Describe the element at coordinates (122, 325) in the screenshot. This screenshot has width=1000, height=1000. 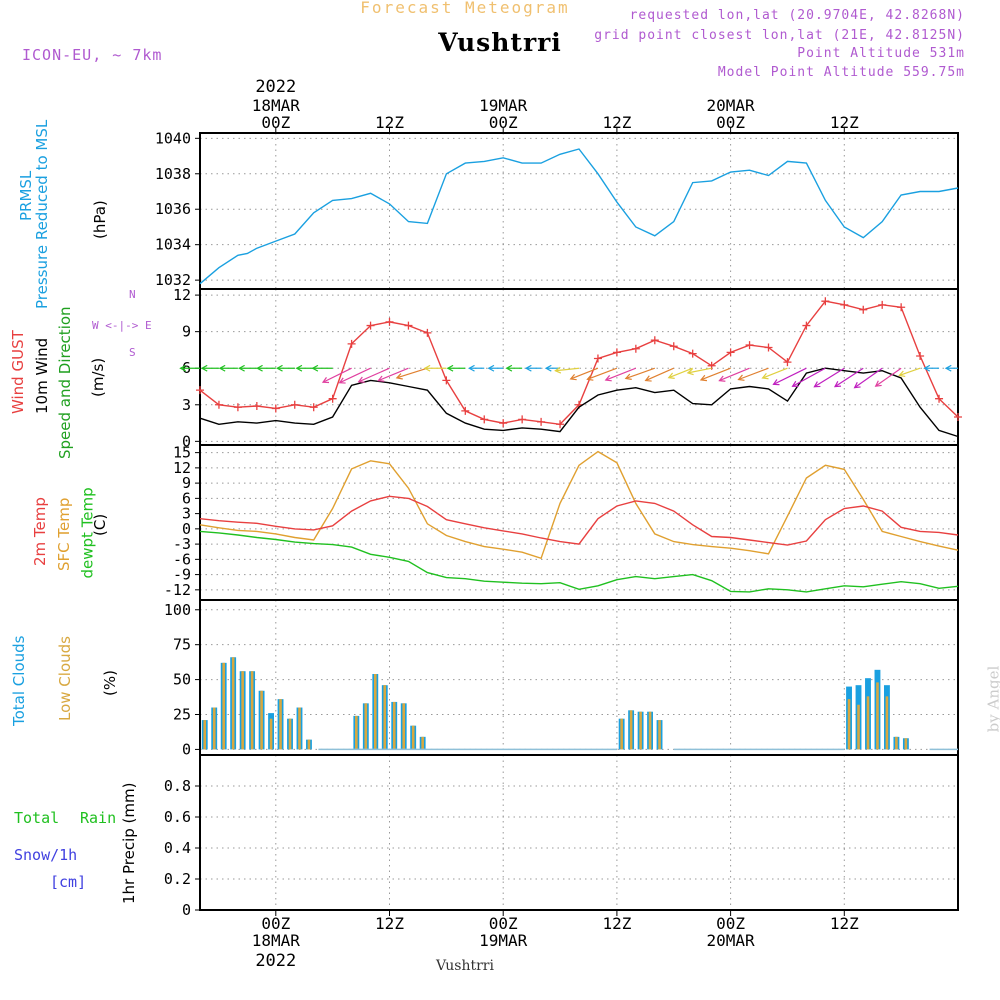
I see `compass-west-east: W <-|-> E` at that location.